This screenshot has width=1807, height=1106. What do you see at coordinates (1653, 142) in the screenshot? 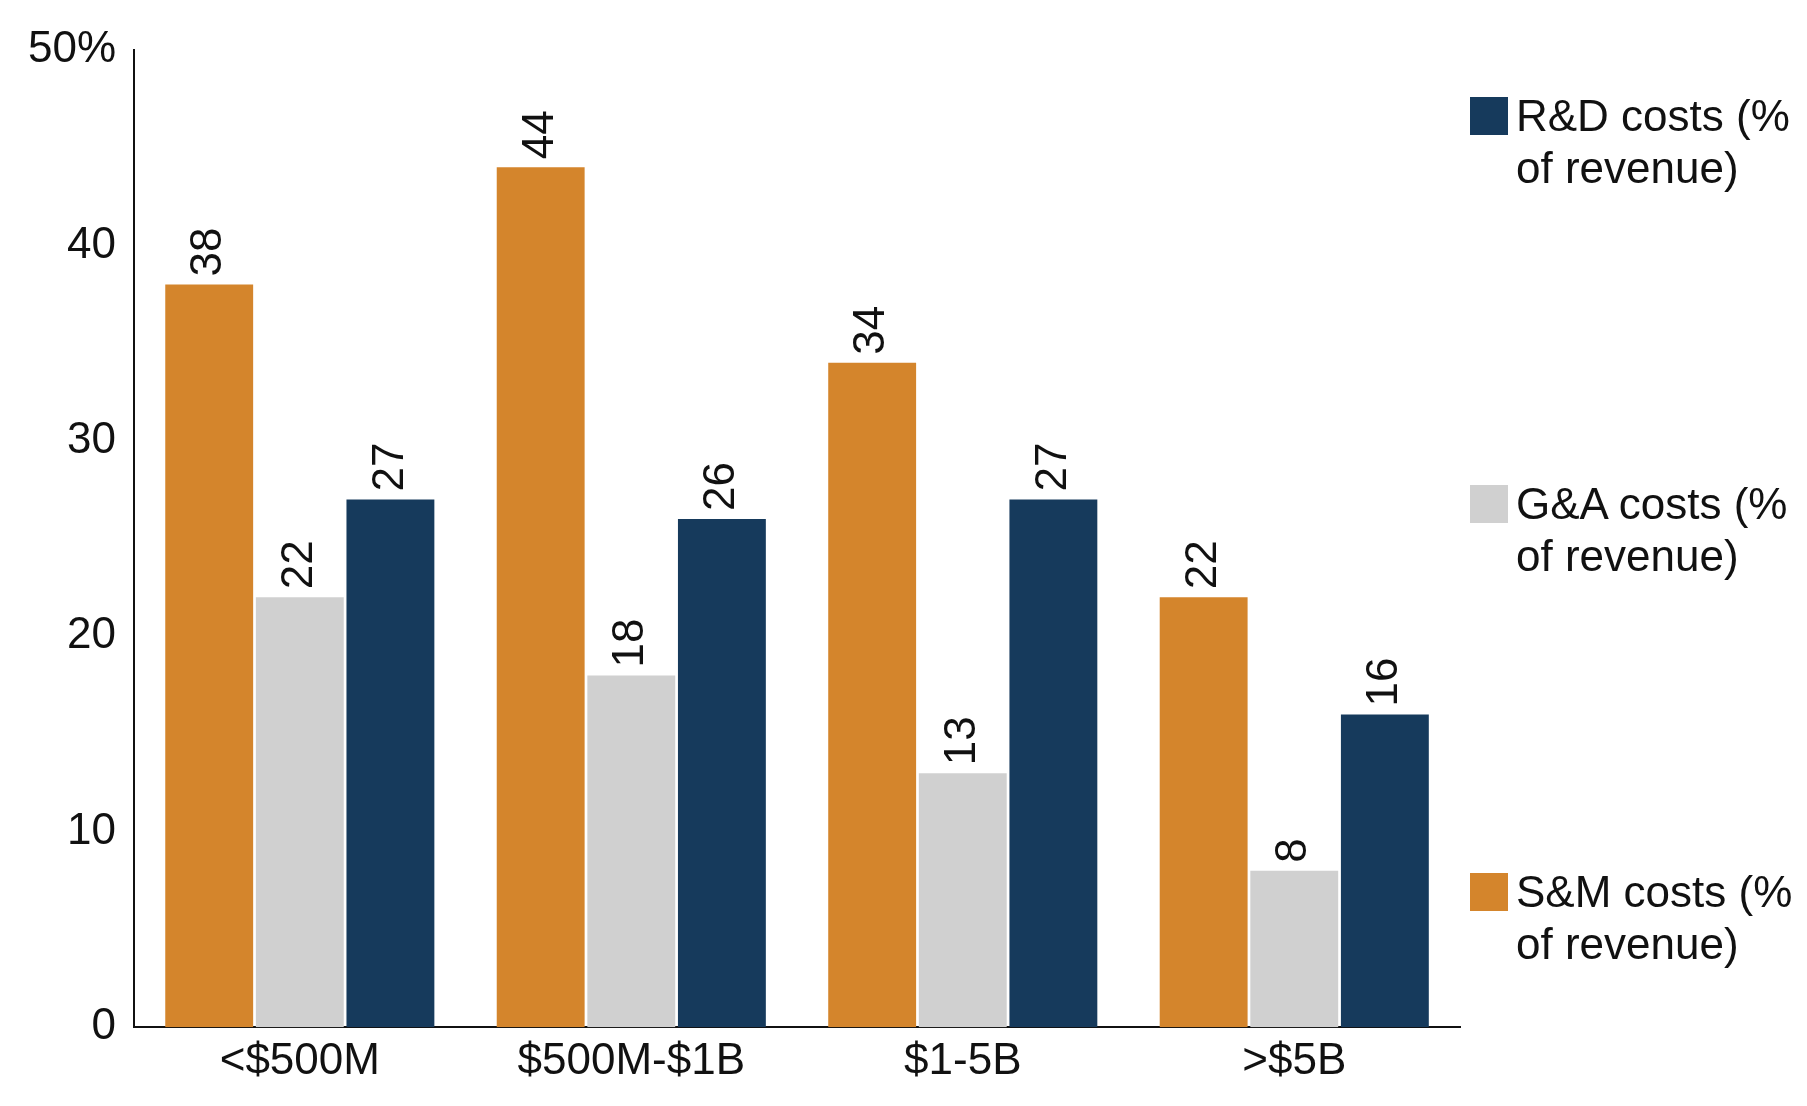
I see `legend-label: R&D costs (% of revenue)` at bounding box center [1653, 142].